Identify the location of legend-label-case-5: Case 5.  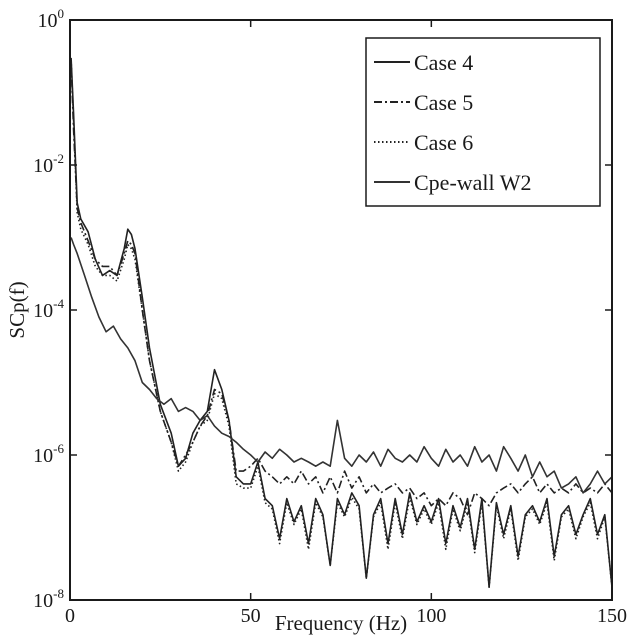
(443, 102).